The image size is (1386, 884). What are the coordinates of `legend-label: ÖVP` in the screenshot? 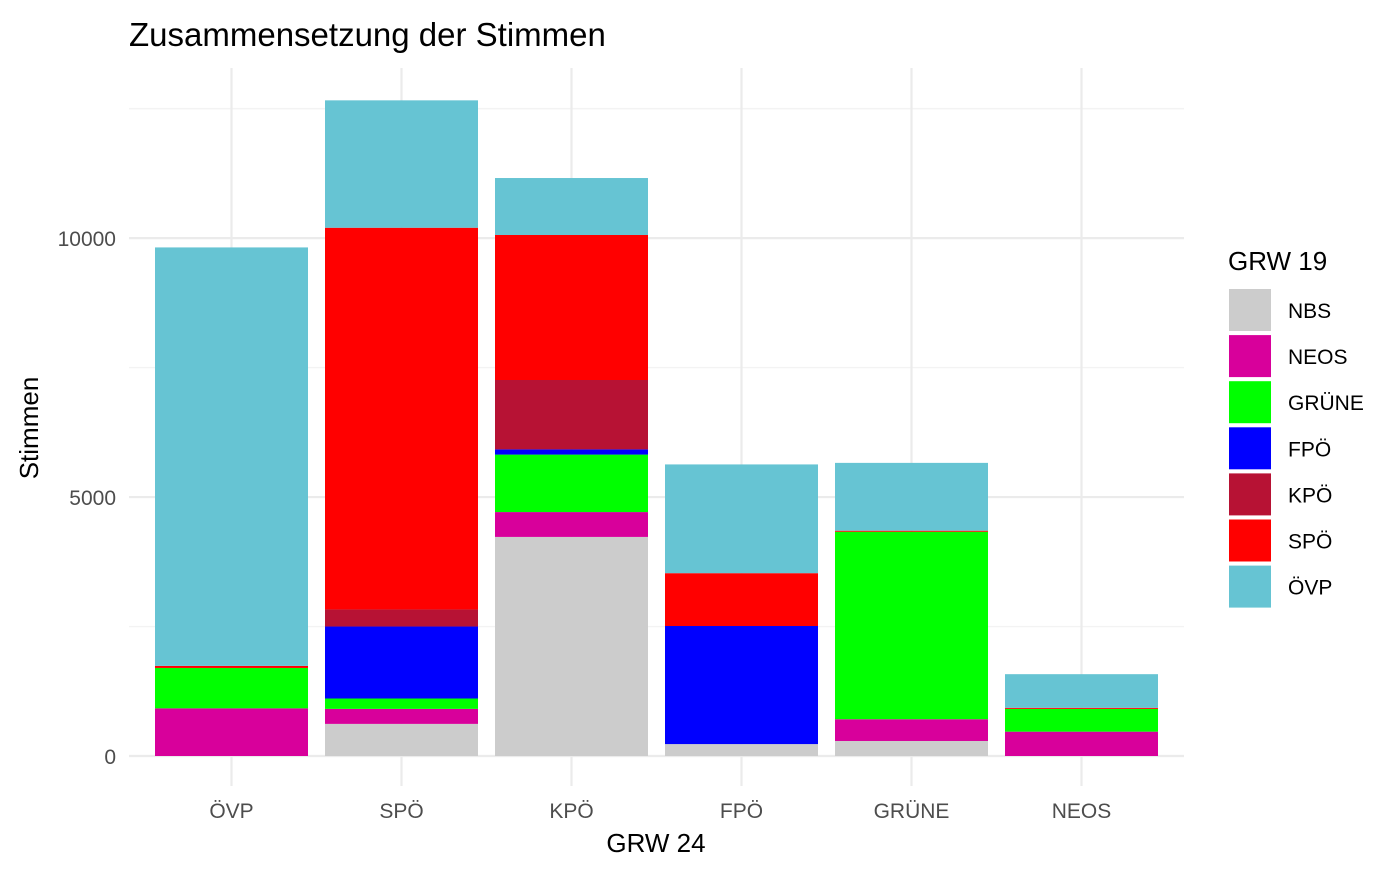 It's located at (1310, 588).